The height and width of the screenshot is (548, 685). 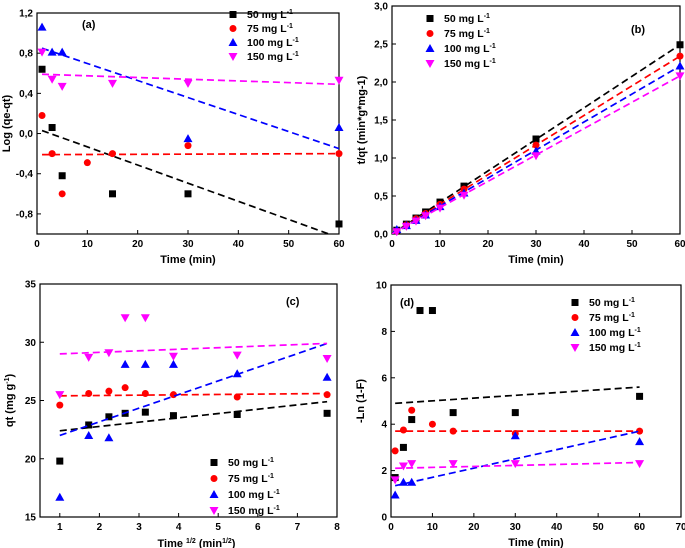 What do you see at coordinates (440, 244) in the screenshot?
I see `x-tick-label: 10` at bounding box center [440, 244].